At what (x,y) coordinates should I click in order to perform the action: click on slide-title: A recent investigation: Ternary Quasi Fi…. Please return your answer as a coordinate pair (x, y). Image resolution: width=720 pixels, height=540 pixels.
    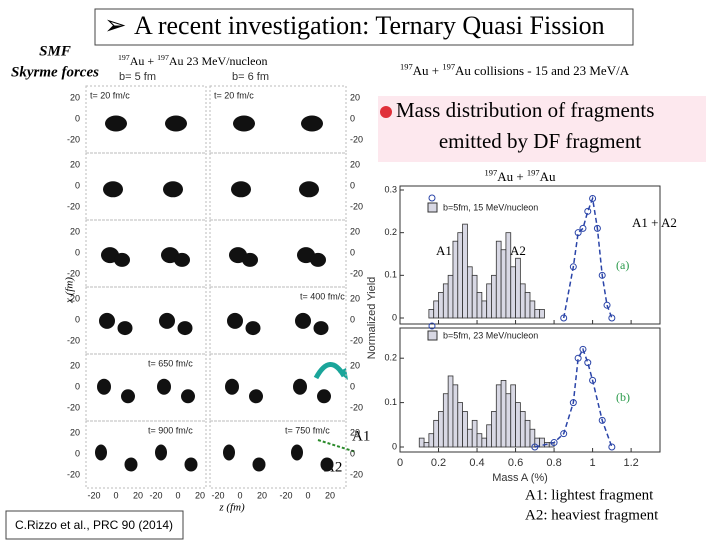
    Looking at the image, I should click on (369, 25).